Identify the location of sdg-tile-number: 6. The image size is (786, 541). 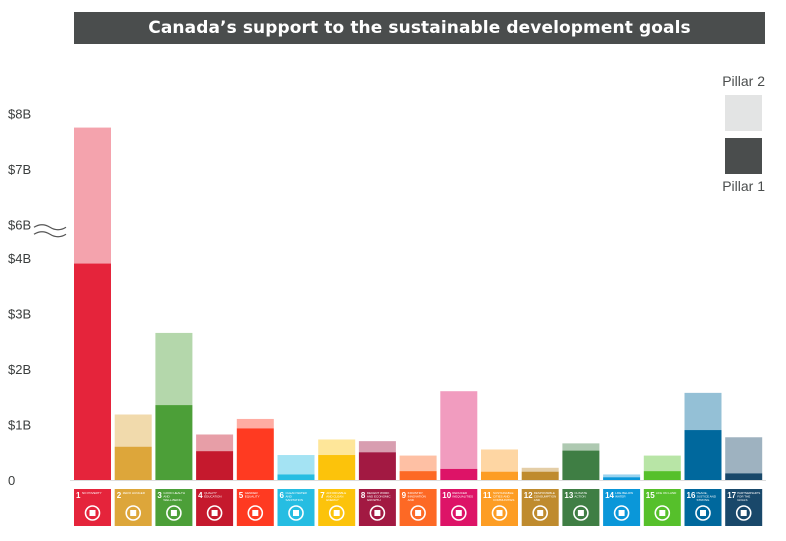
(282, 495).